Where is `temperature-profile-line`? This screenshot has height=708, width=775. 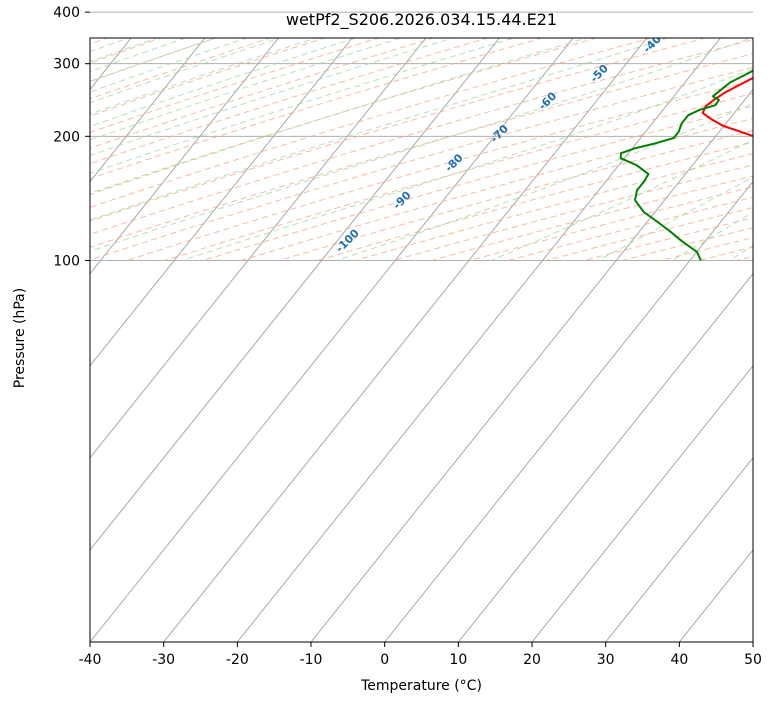
temperature-profile-line is located at coordinates (727, 107).